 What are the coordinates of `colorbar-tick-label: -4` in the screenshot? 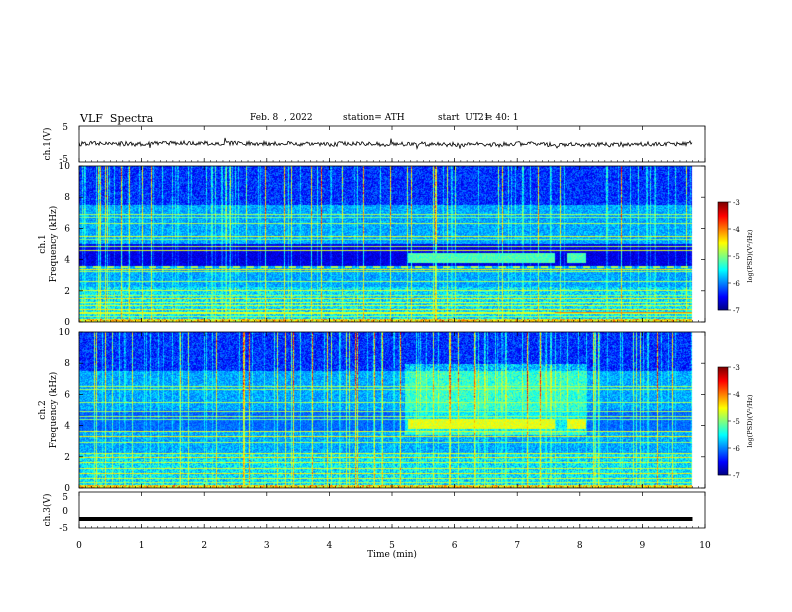 It's located at (736, 230).